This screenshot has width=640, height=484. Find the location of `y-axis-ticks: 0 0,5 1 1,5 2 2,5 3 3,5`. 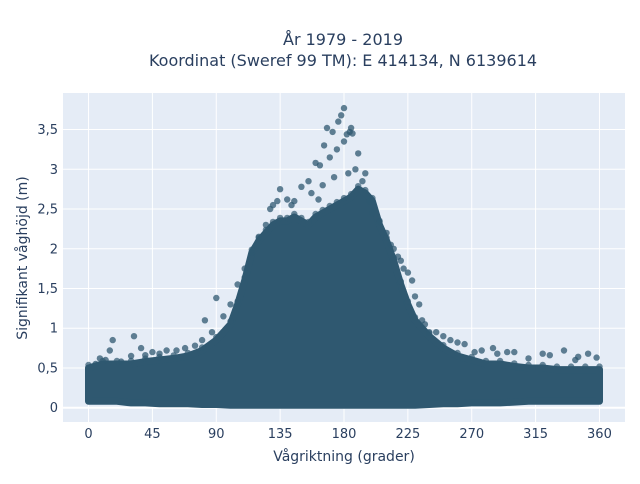

y-axis-ticks: 0 0,5 1 1,5 2 2,5 3 3,5 is located at coordinates (47, 269).